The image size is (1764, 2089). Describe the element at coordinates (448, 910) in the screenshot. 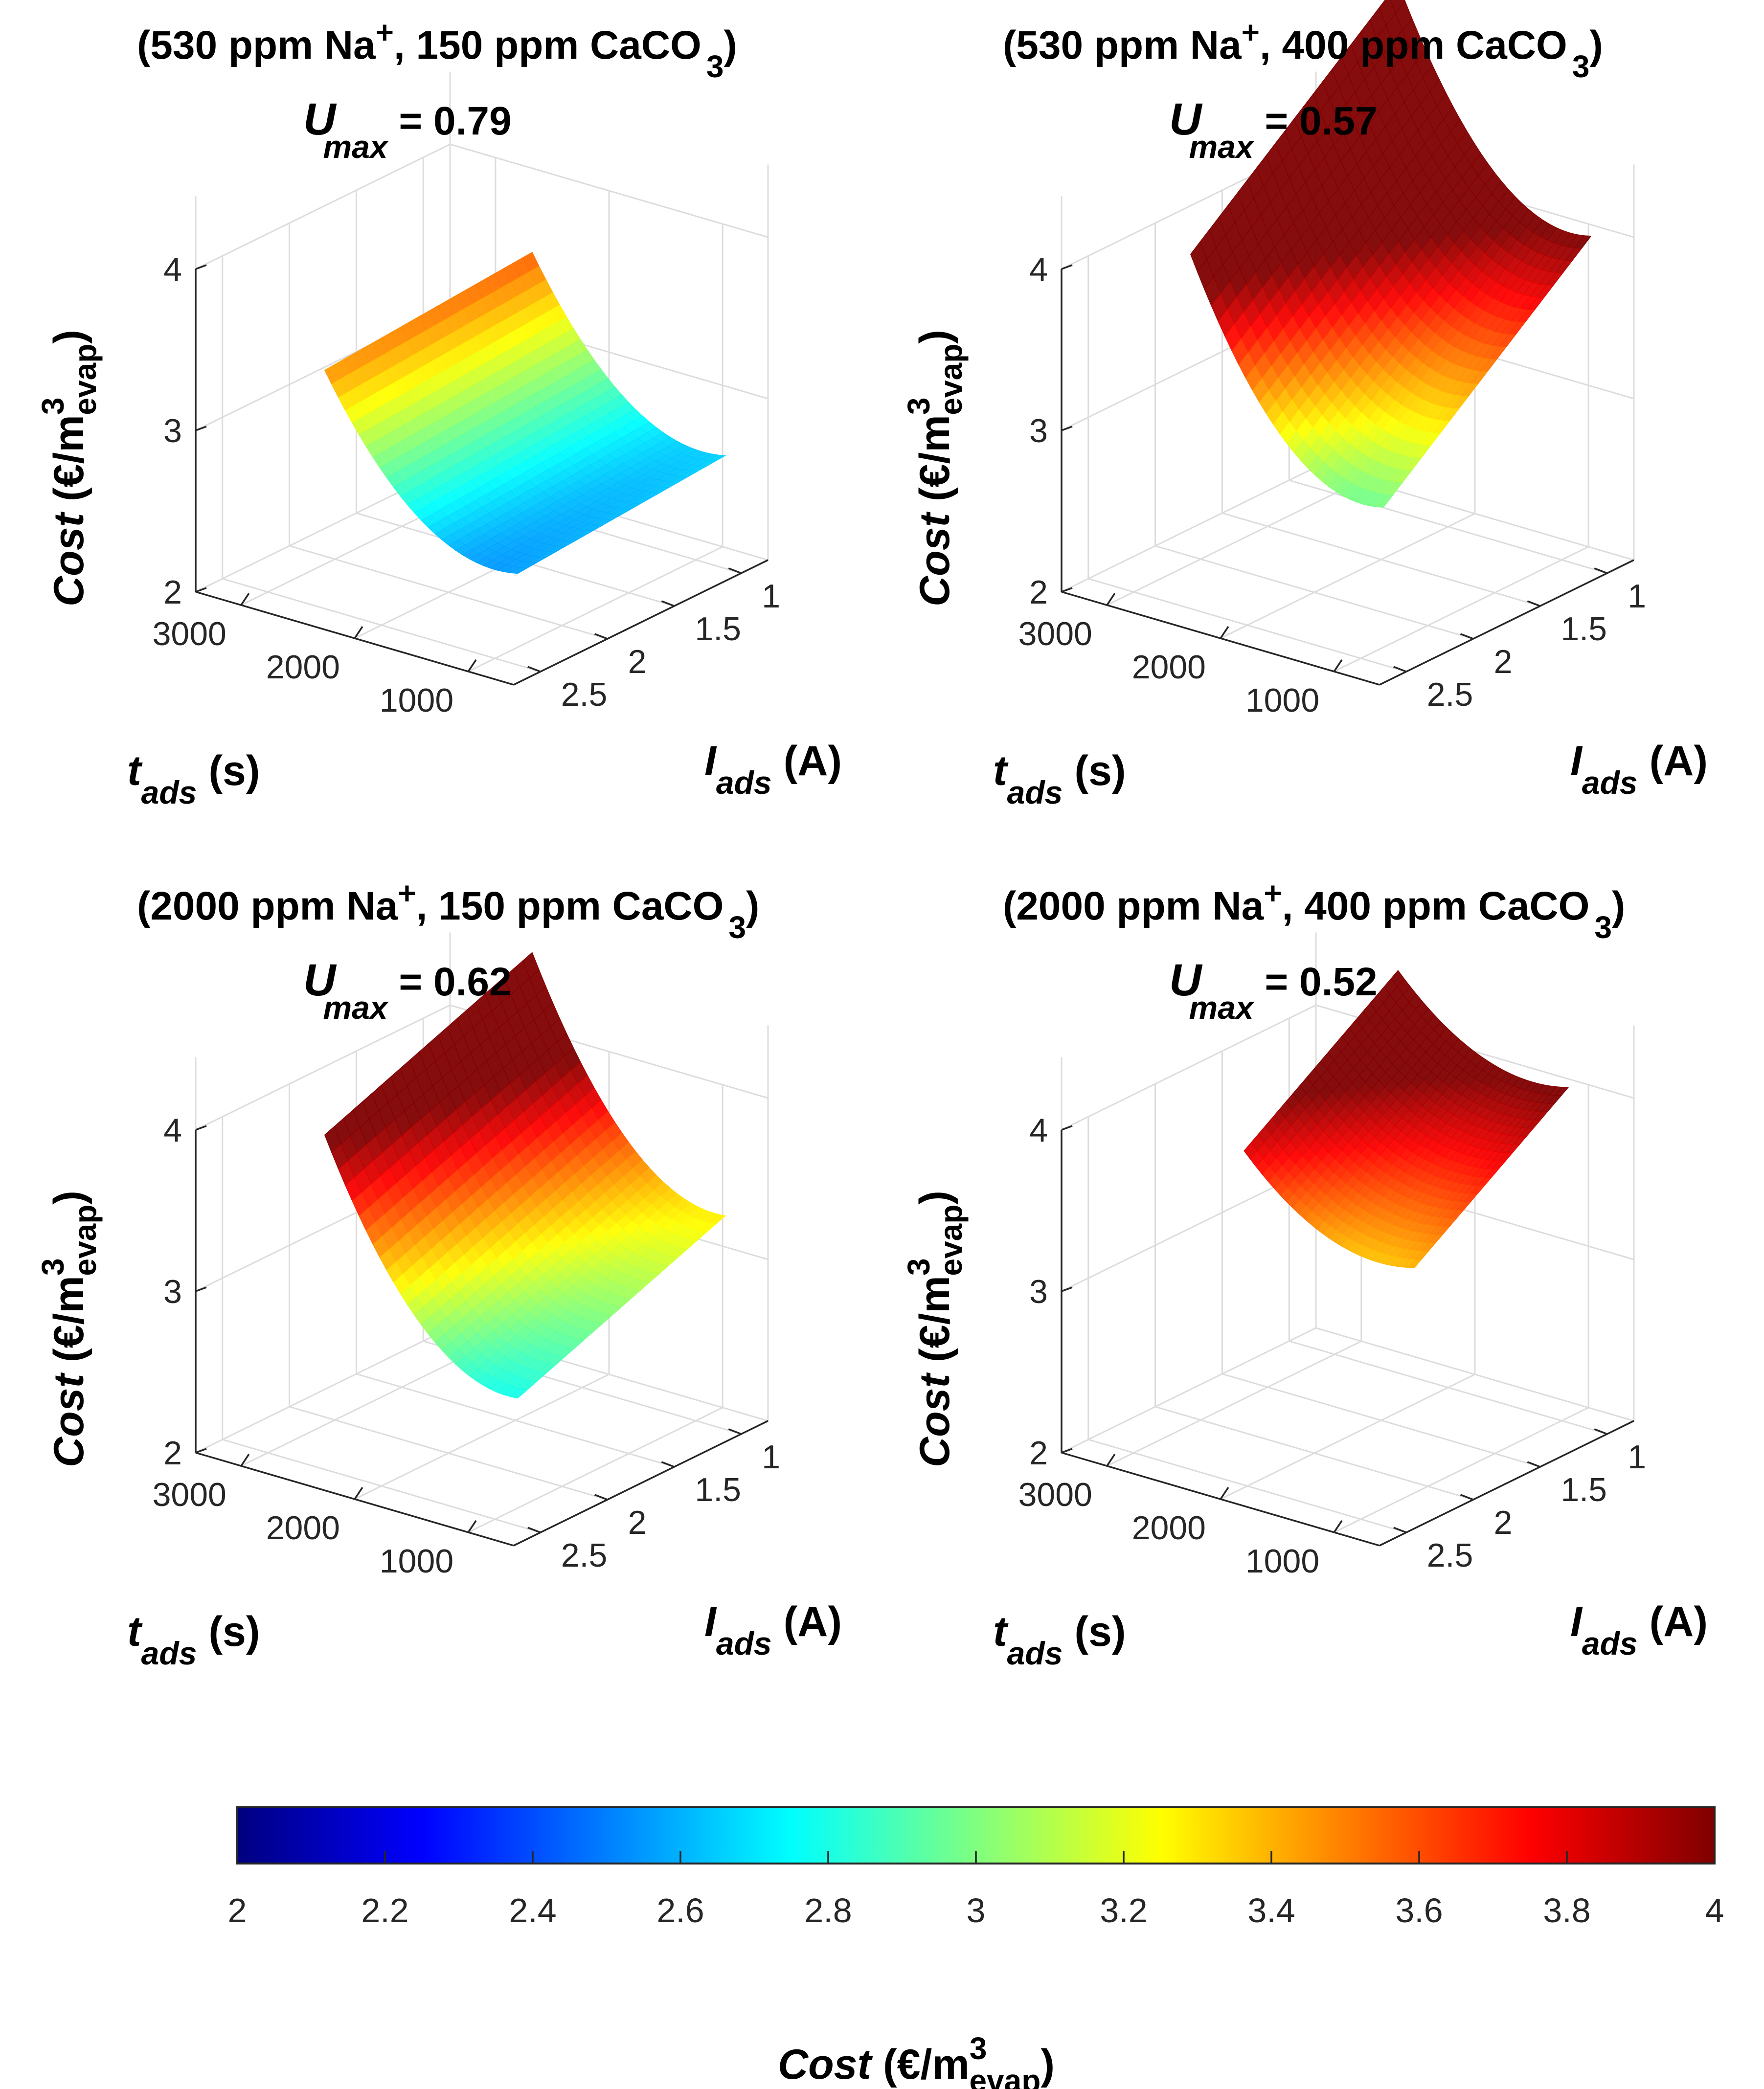

I see `panel-title: (2000 ppm Na+, 150 ppm CaCO 3)` at that location.